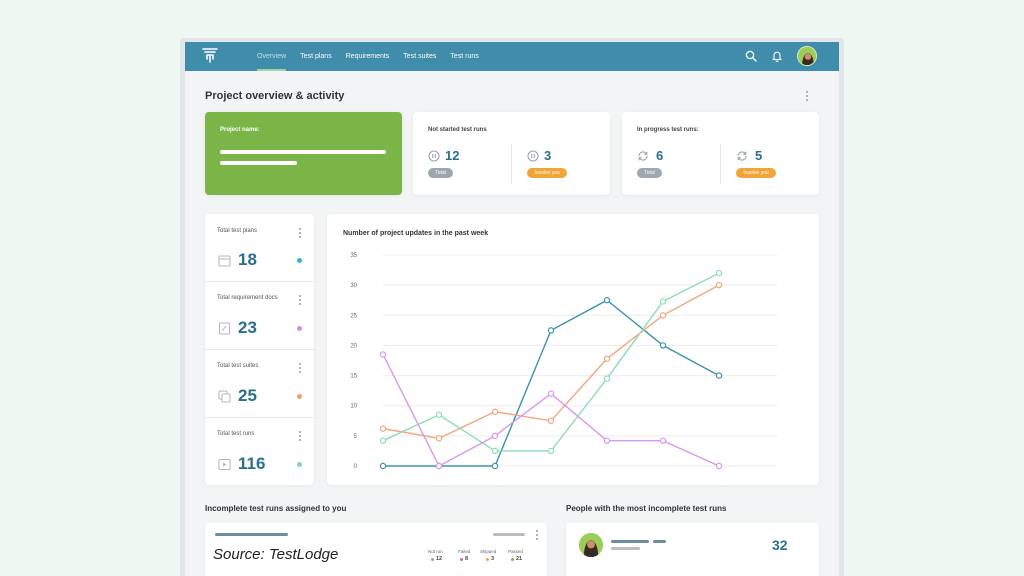 The width and height of the screenshot is (1024, 576). I want to click on search-icon, so click(751, 56).